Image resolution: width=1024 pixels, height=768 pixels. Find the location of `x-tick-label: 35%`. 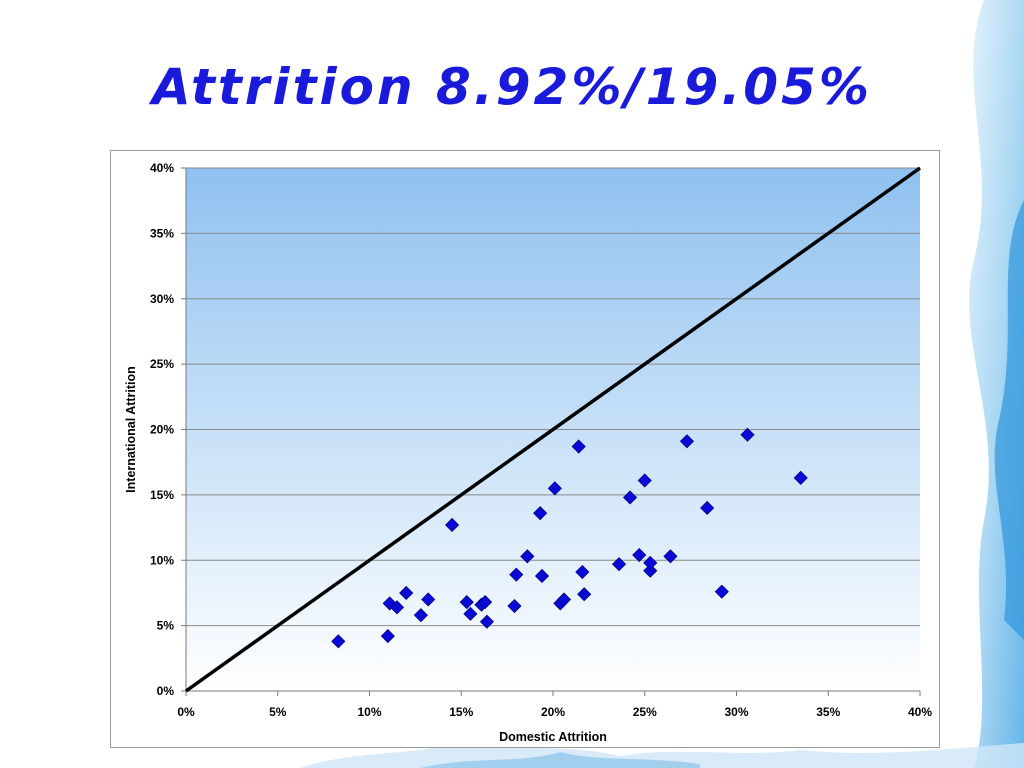

x-tick-label: 35% is located at coordinates (828, 712).